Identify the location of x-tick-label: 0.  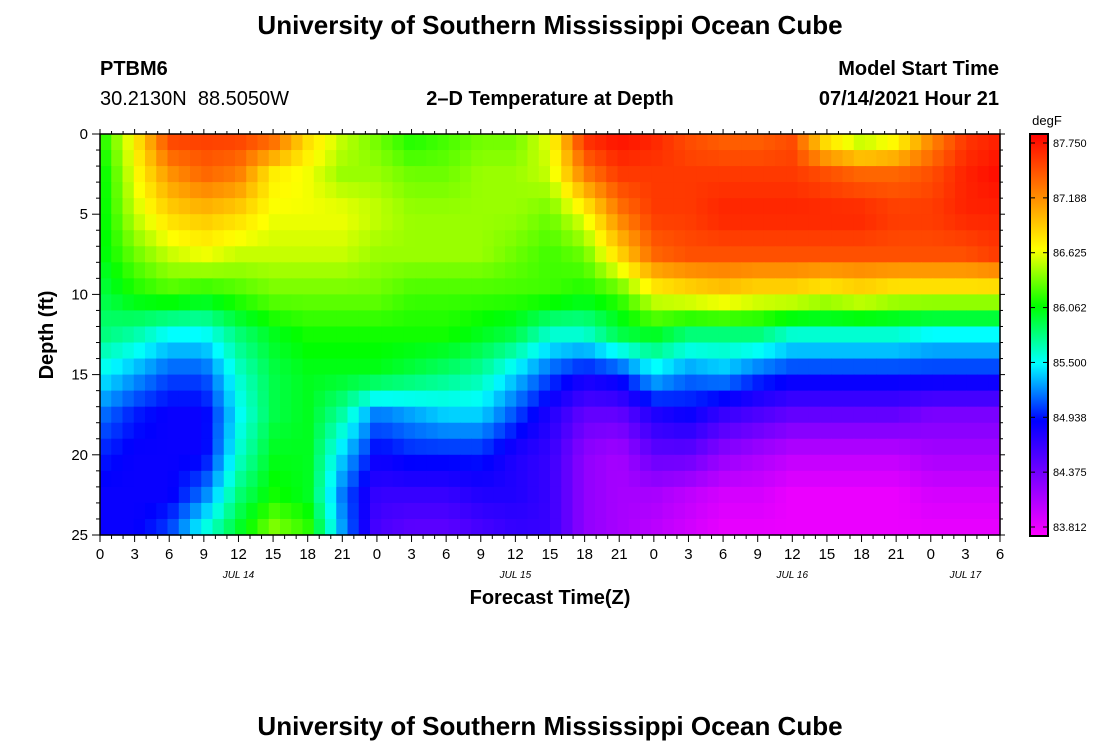
(931, 554).